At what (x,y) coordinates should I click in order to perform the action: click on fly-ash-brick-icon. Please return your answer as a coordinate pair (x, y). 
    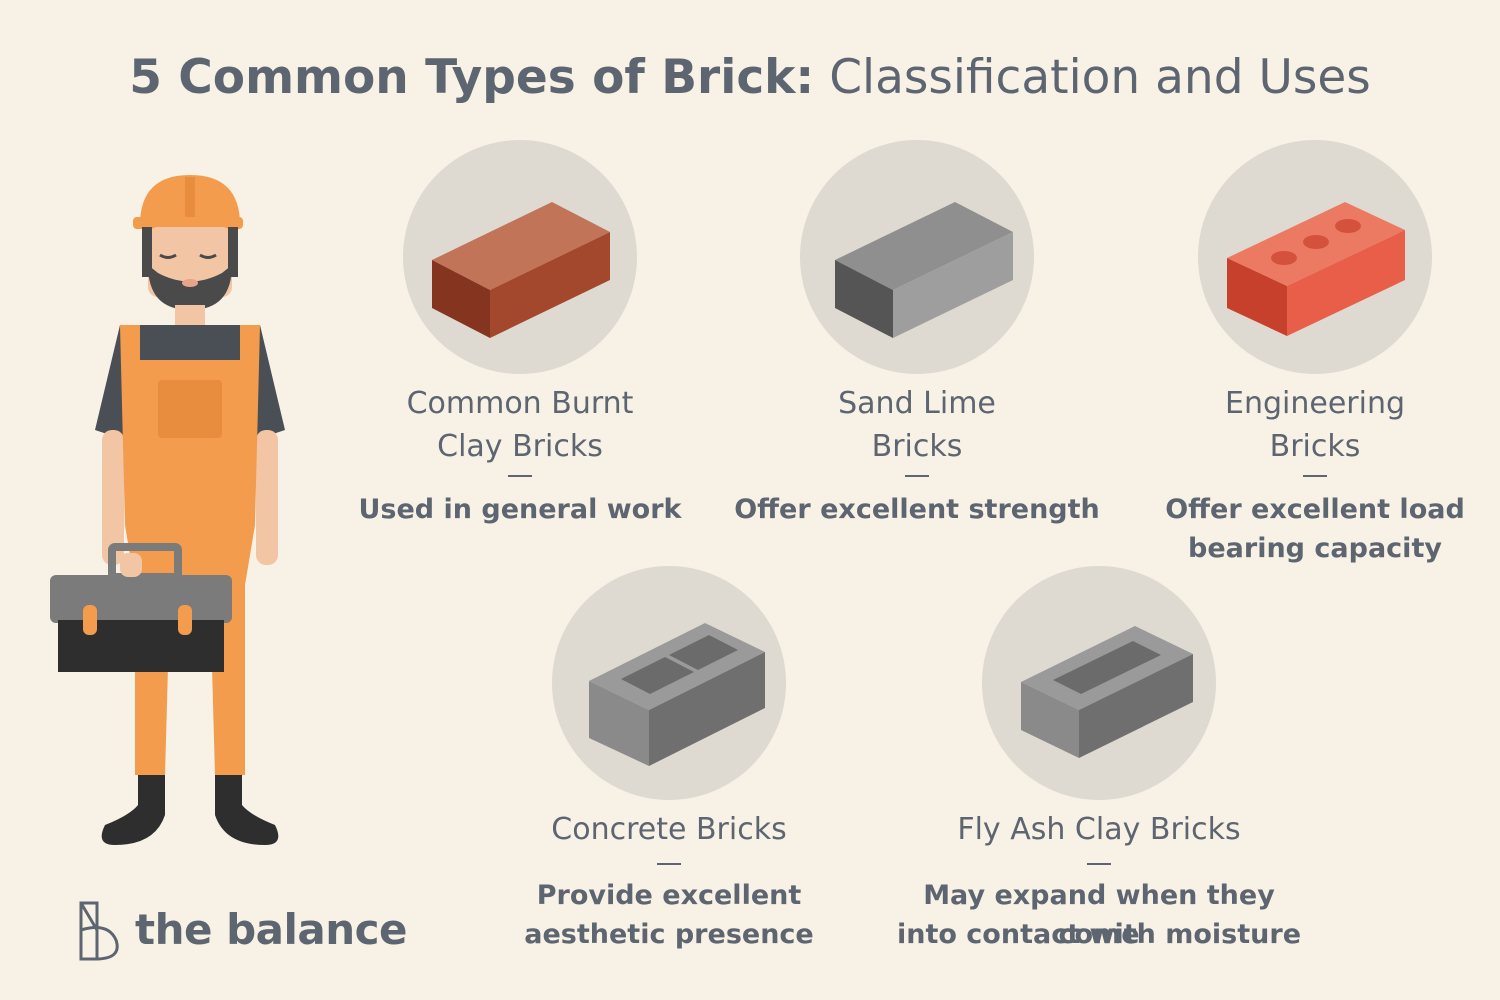
    Looking at the image, I should click on (1107, 692).